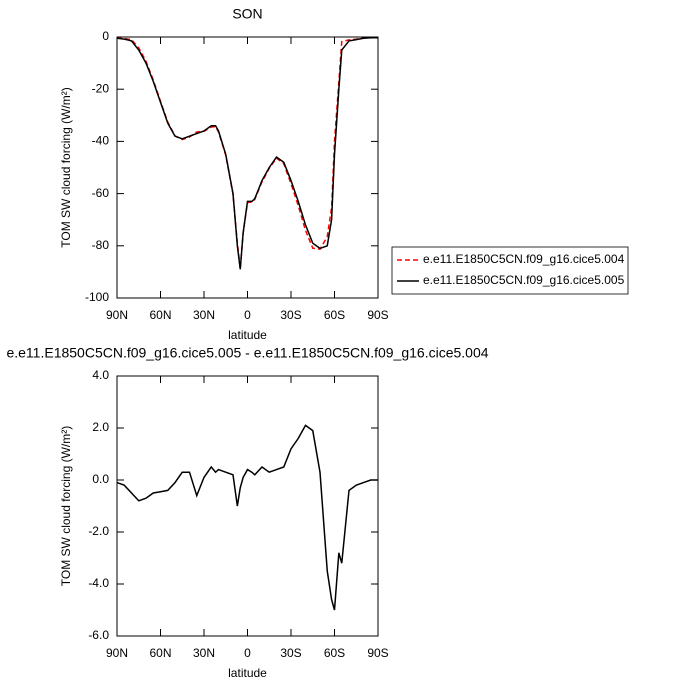 This screenshot has height=687, width=675. What do you see at coordinates (100, 375) in the screenshot?
I see `y-tick-label: 4.0` at bounding box center [100, 375].